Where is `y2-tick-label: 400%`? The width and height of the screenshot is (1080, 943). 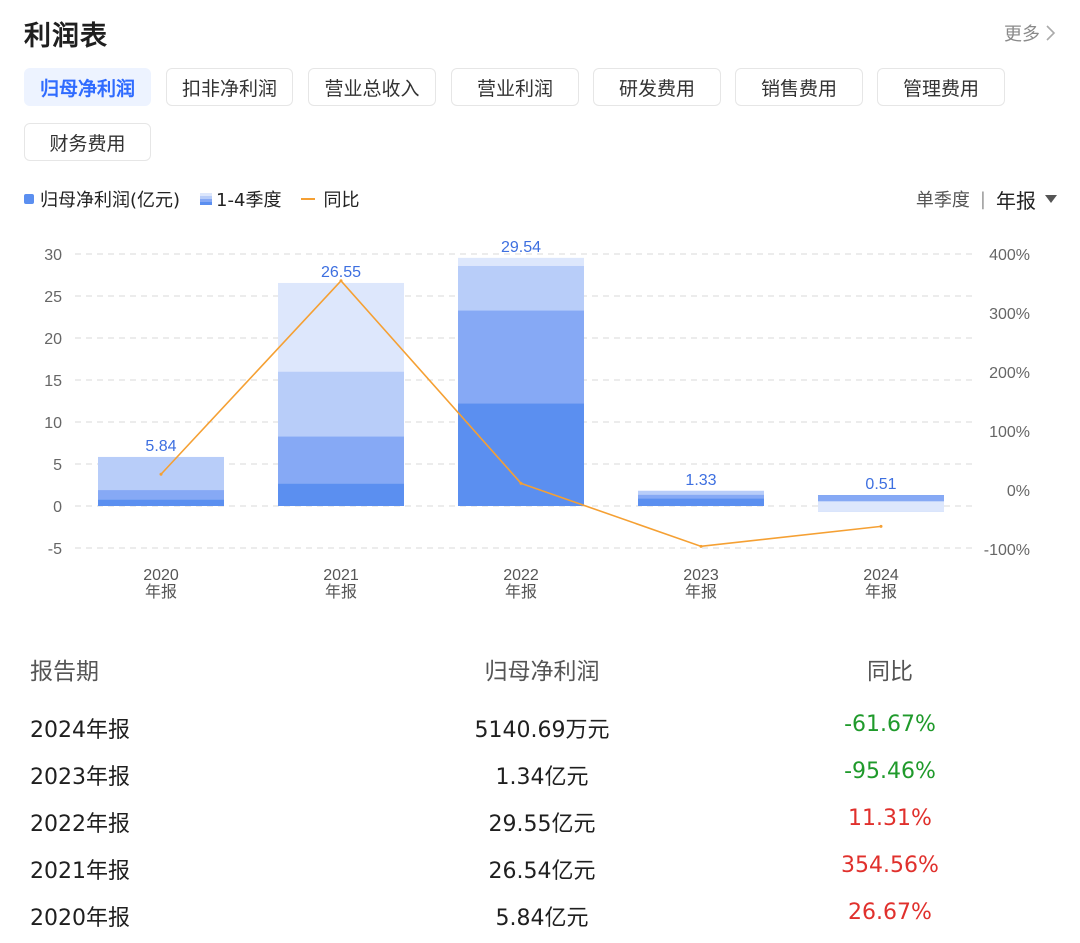 y2-tick-label: 400% is located at coordinates (1009, 255).